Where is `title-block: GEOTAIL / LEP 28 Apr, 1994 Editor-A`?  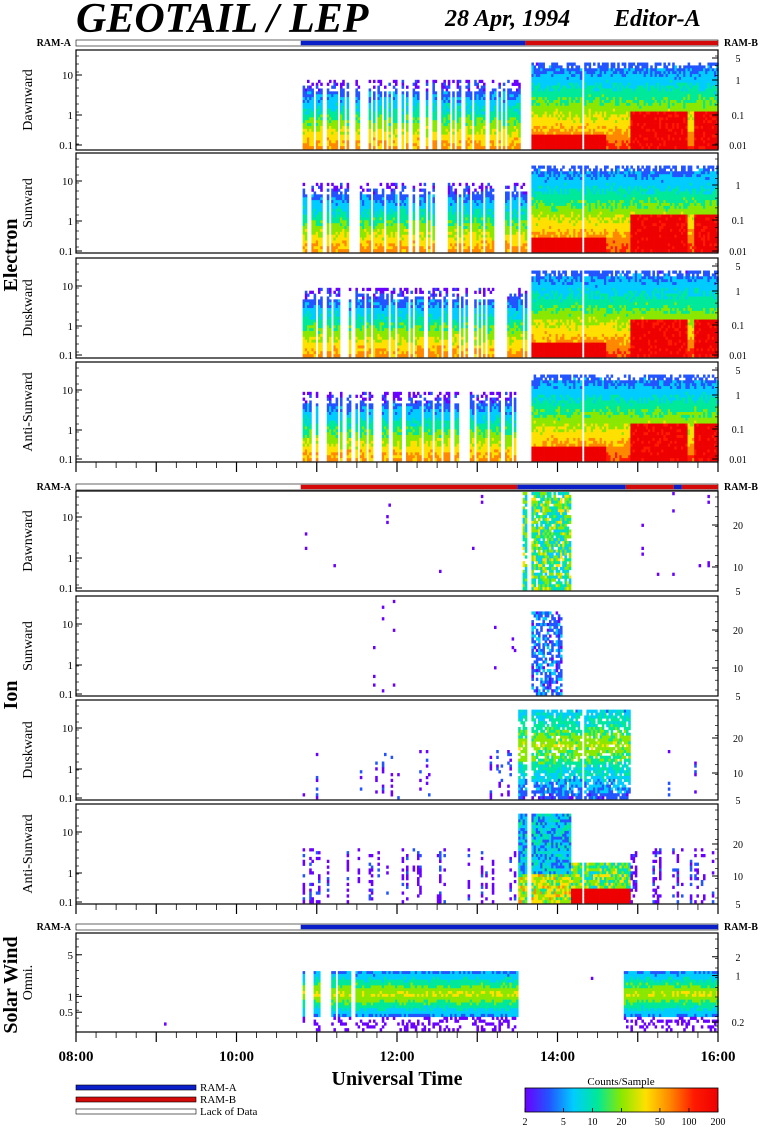
title-block: GEOTAIL / LEP 28 Apr, 1994 Editor-A is located at coordinates (388, 21).